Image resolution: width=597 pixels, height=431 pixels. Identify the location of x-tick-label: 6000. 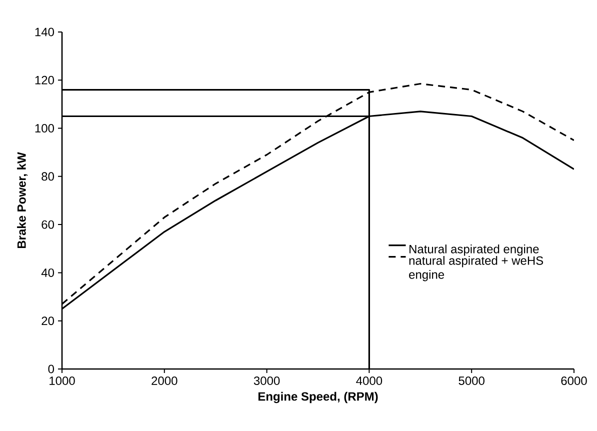
(574, 381).